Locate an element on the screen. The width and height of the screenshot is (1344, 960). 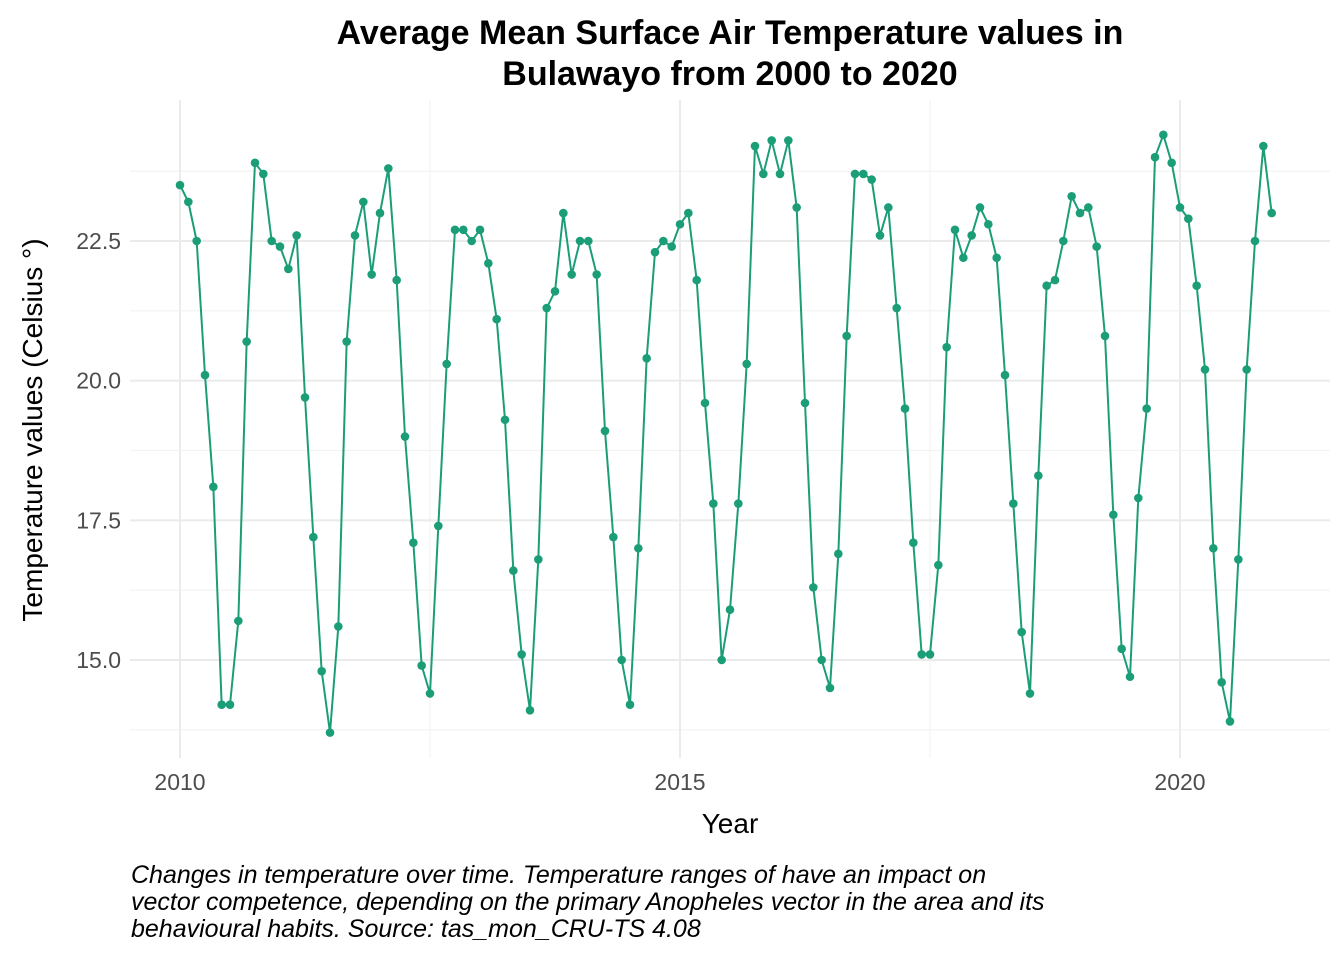
y-axis-title: Temperature values (Celsius °) is located at coordinates (32, 429).